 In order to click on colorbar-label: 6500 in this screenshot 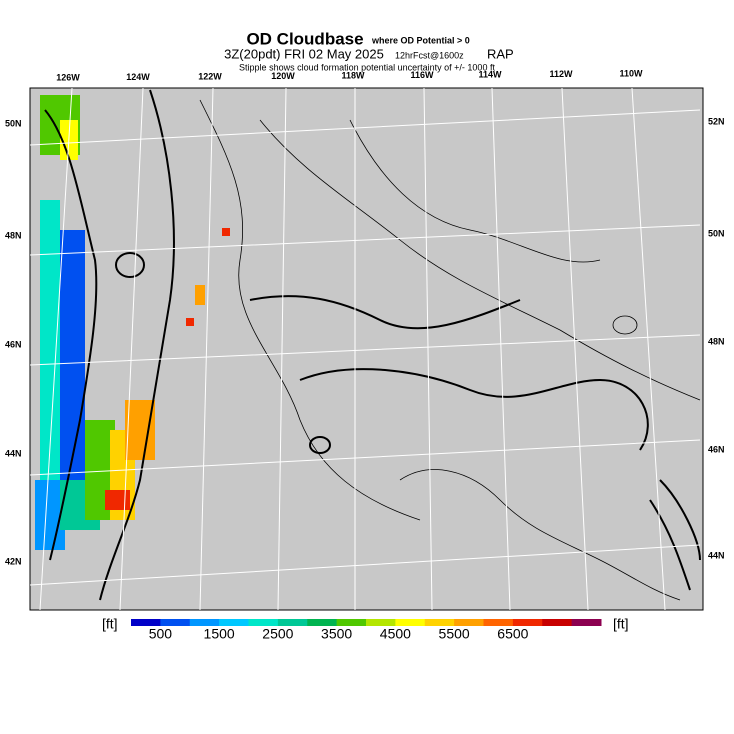, I will do `click(512, 634)`.